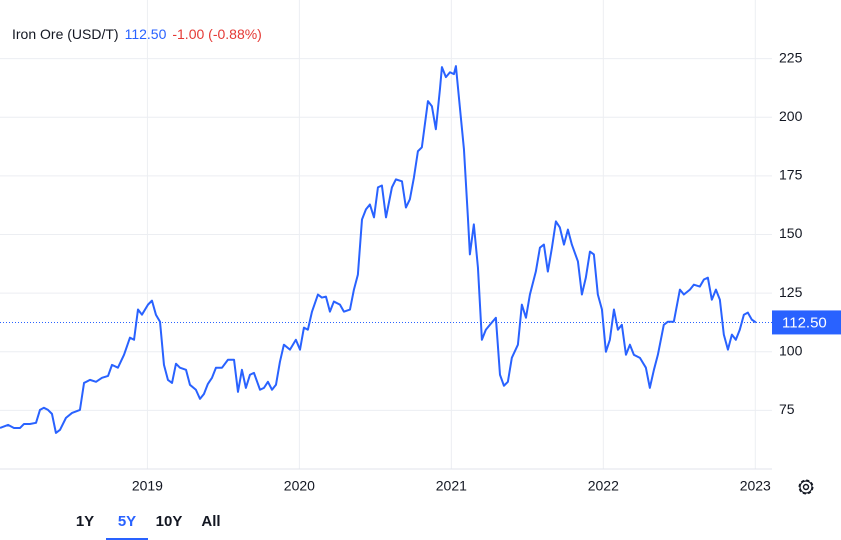 This screenshot has width=841, height=540. I want to click on y-tick-label: 225, so click(791, 57).